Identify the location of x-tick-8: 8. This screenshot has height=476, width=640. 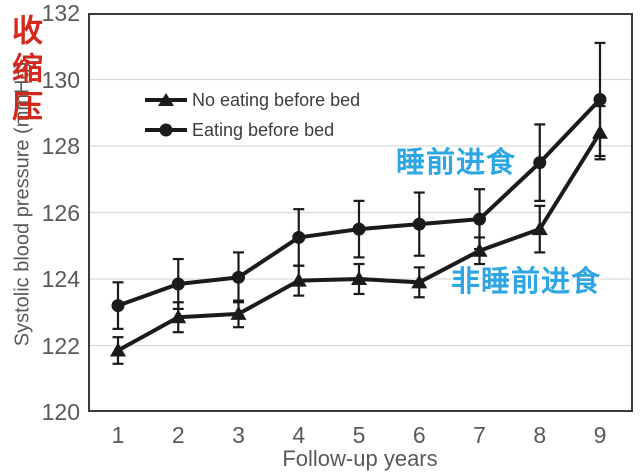
(540, 435).